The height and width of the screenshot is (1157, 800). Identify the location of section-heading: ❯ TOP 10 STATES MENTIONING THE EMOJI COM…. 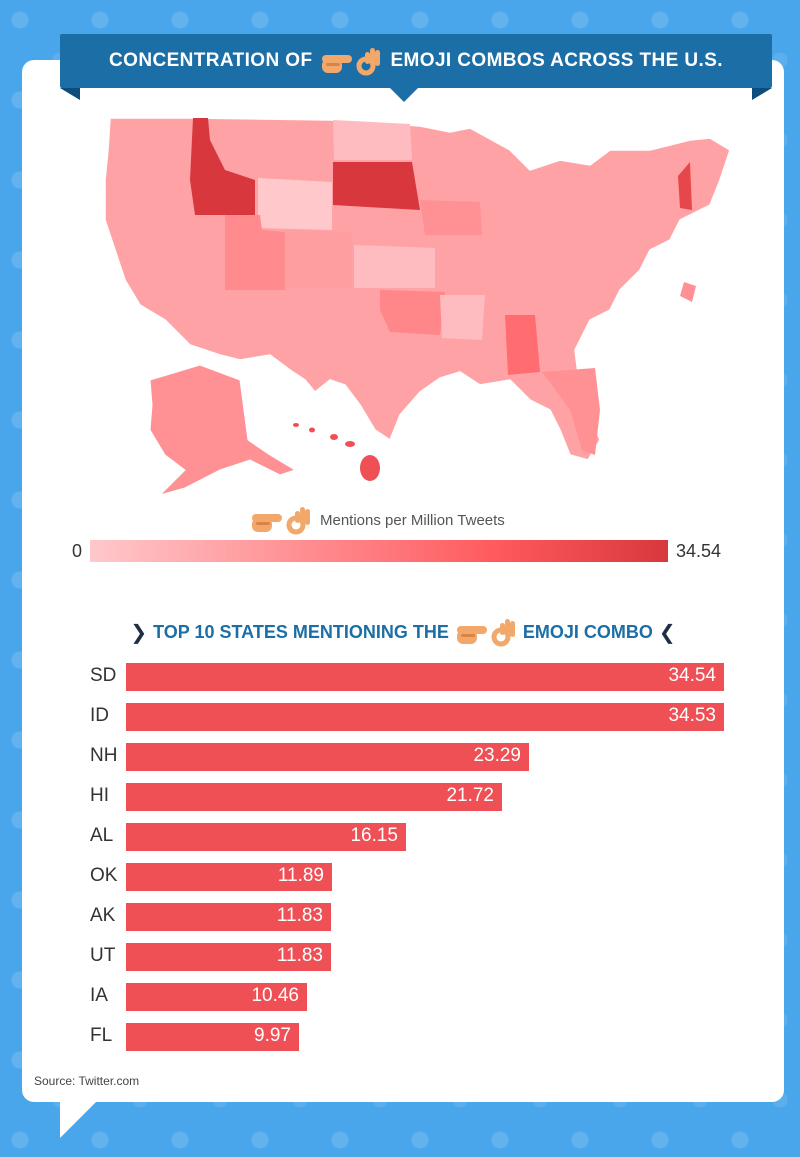
(403, 632).